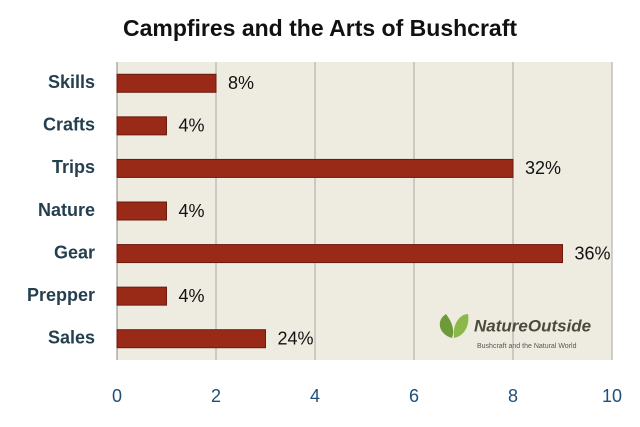  I want to click on data-label: 8%, so click(241, 83).